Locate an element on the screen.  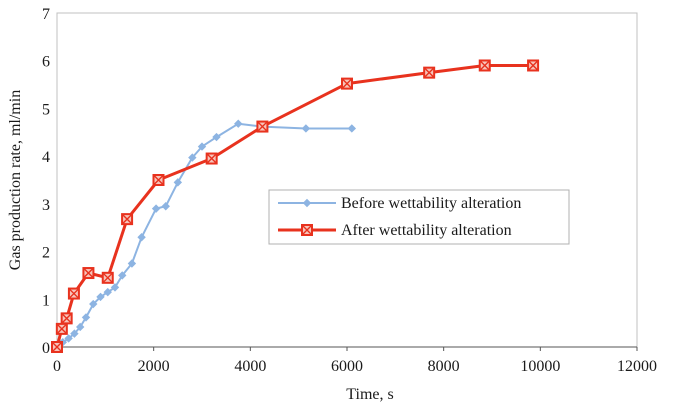
y-tick-label: 0 is located at coordinates (46, 348).